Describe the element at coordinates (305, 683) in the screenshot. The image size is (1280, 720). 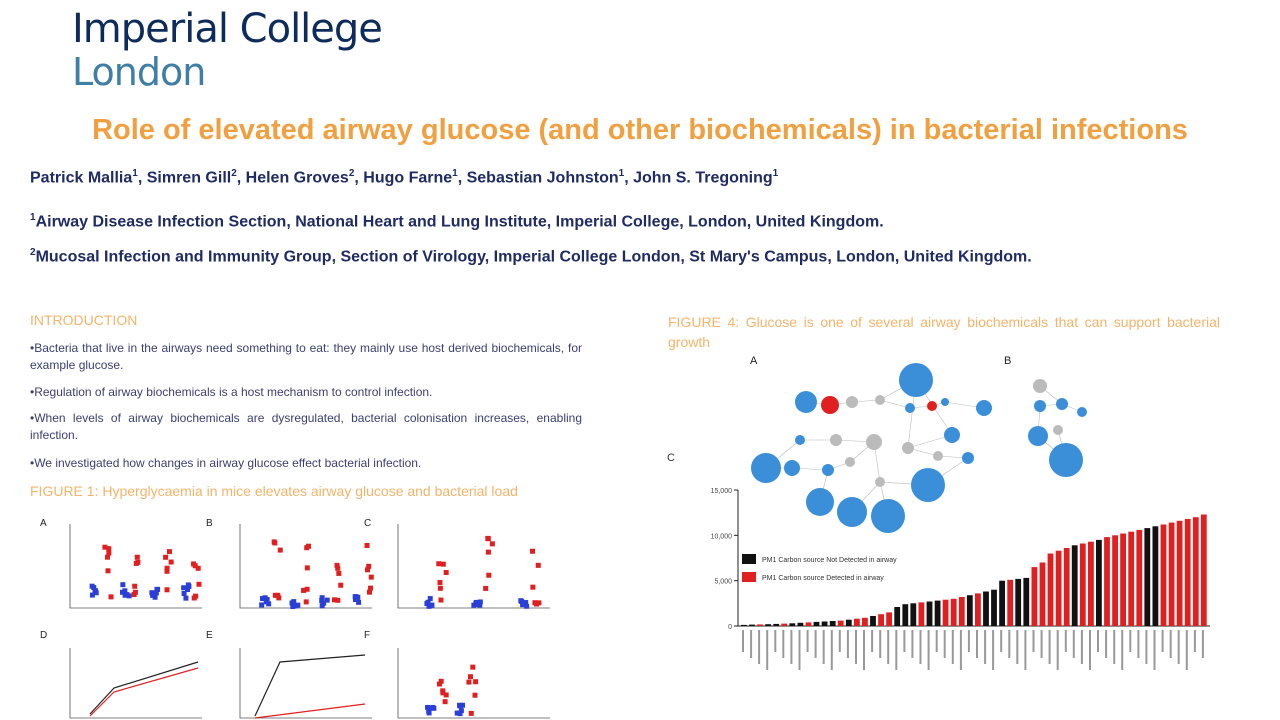
I see `panel-e-axes` at that location.